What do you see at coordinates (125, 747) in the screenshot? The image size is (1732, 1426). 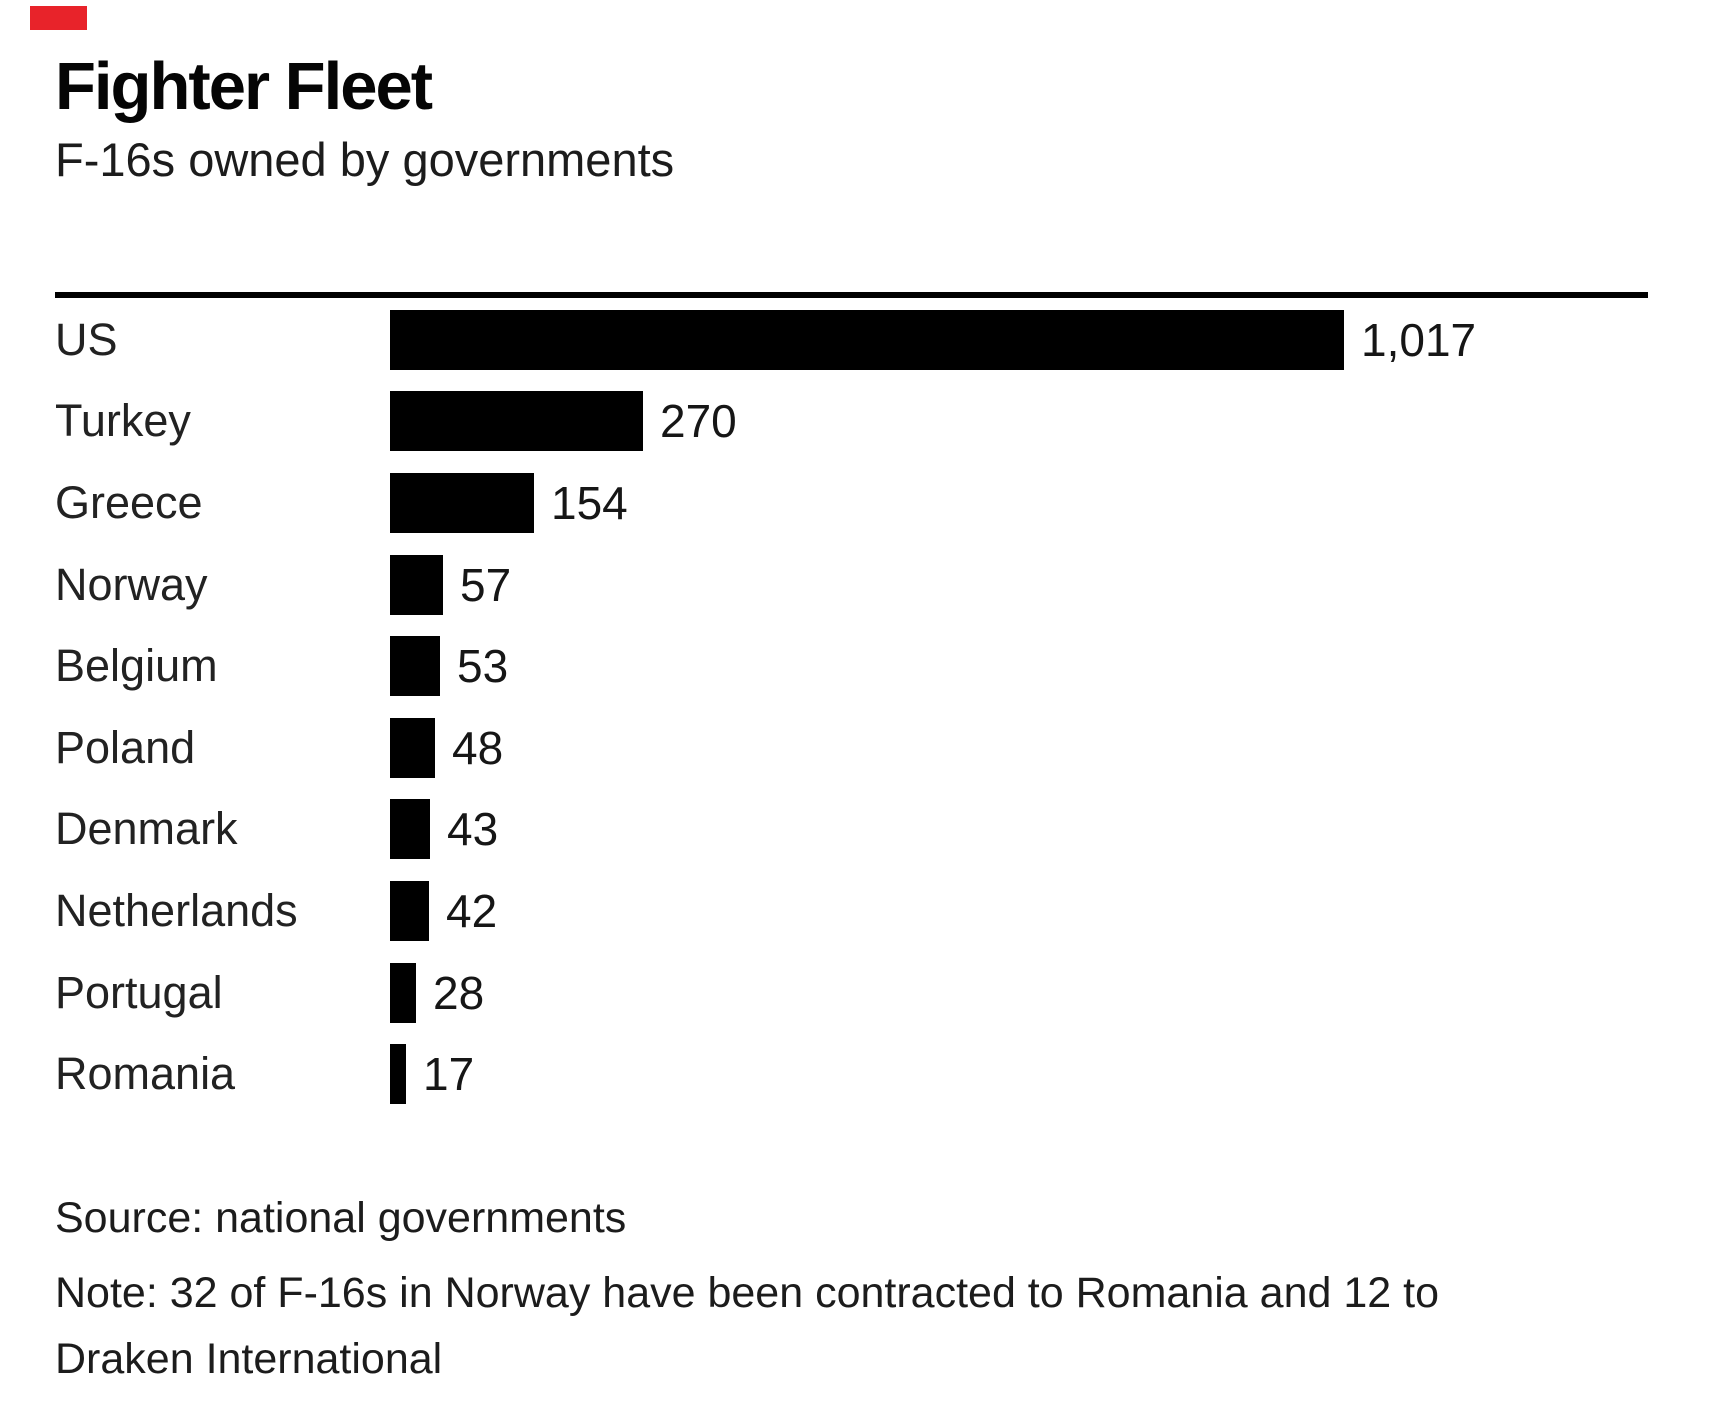 I see `category-label: Poland` at bounding box center [125, 747].